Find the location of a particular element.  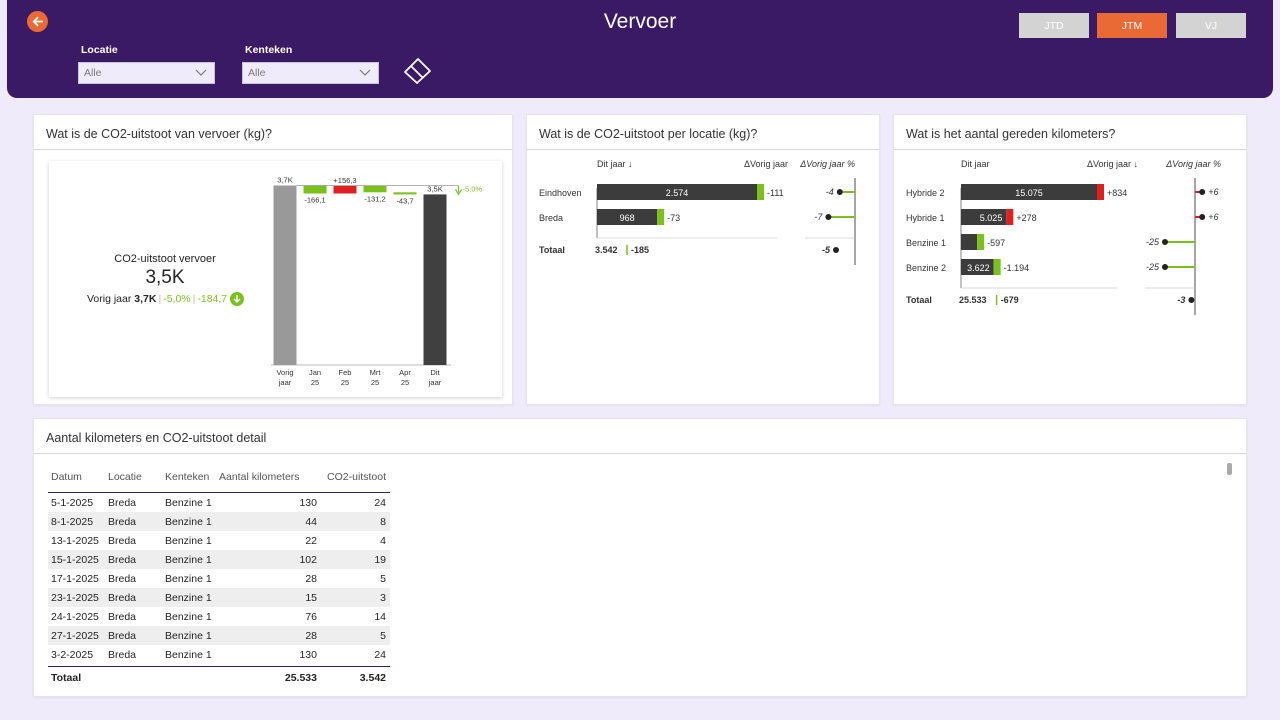

table-row: 3-2-2025 Breda Benzine 1 130 24 is located at coordinates (219, 654).